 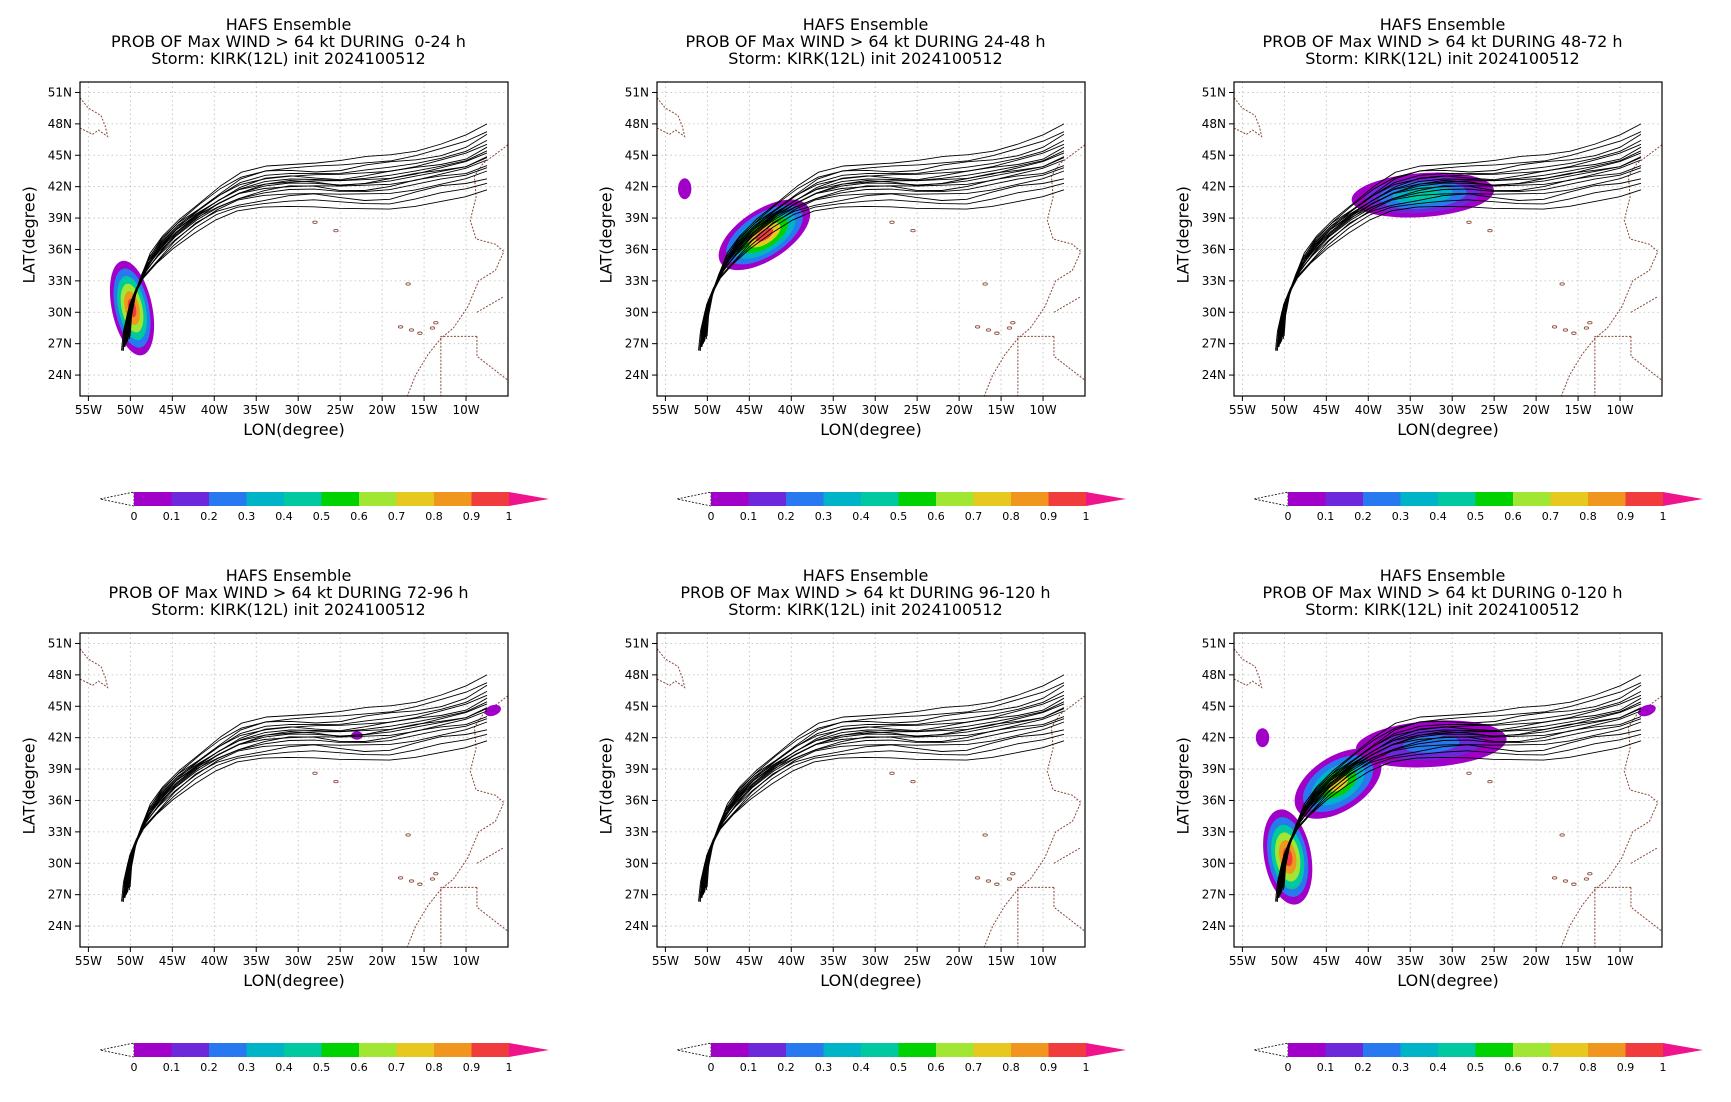 What do you see at coordinates (60, 895) in the screenshot?
I see `y-tick-label: 27N` at bounding box center [60, 895].